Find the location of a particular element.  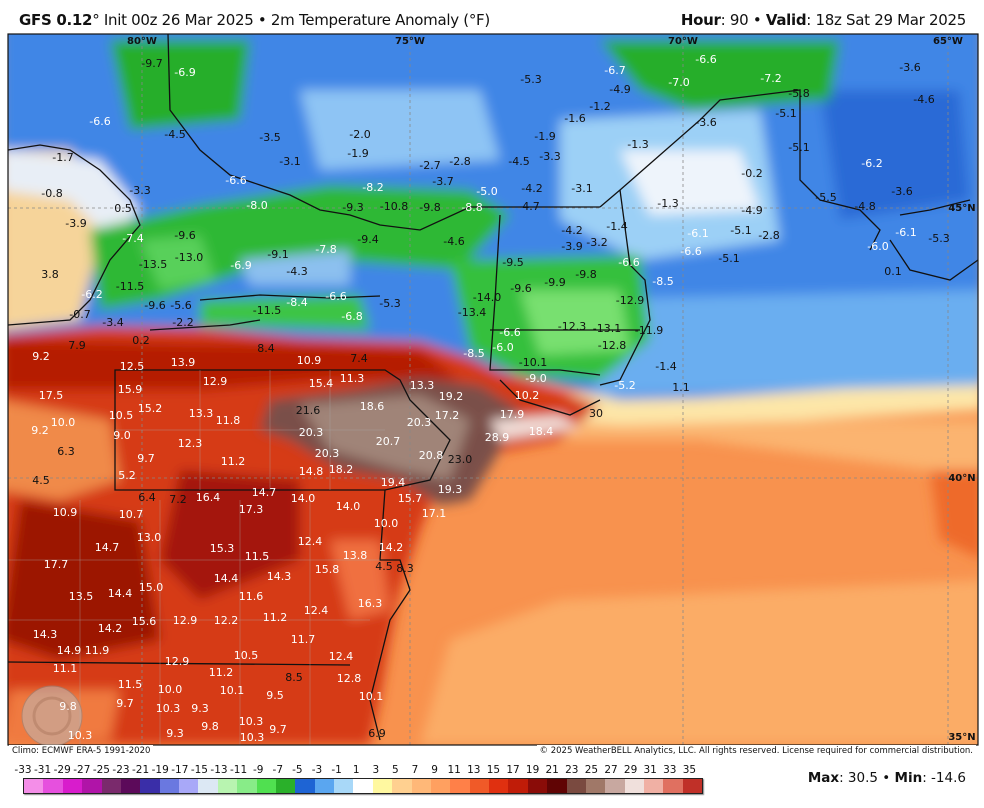

anomaly-value-label: -2.0 is located at coordinates (359, 134).